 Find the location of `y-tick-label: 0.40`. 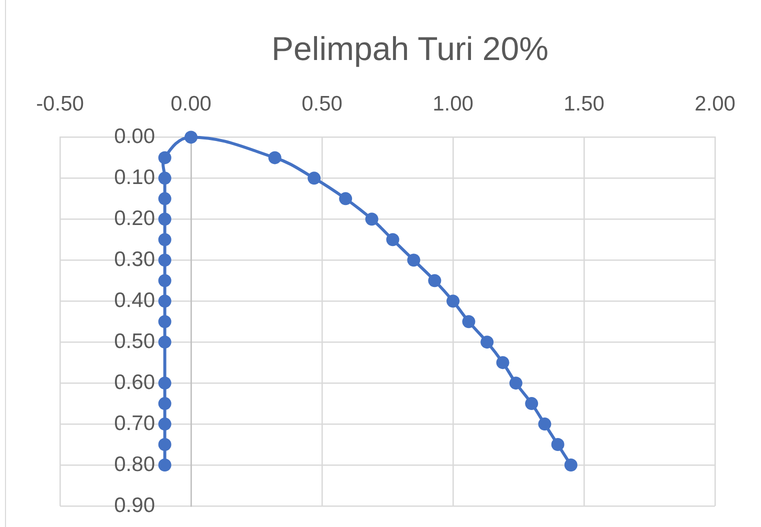

y-tick-label: 0.40 is located at coordinates (134, 300).